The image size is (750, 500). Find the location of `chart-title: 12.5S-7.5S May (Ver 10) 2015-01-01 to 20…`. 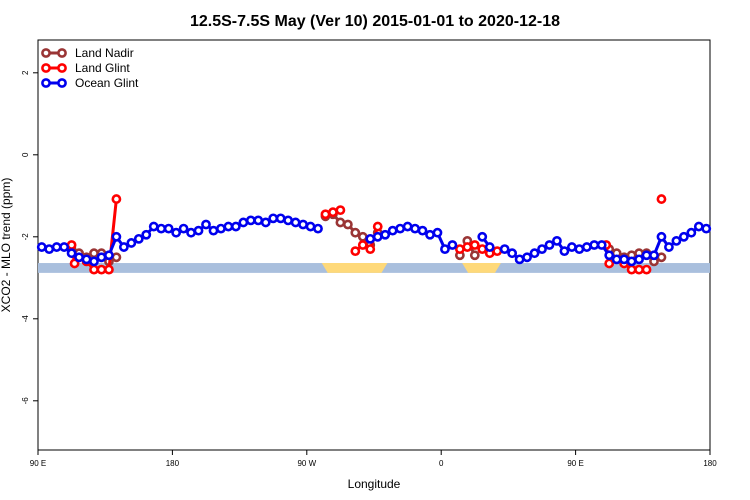

chart-title: 12.5S-7.5S May (Ver 10) 2015-01-01 to 20… is located at coordinates (375, 21).